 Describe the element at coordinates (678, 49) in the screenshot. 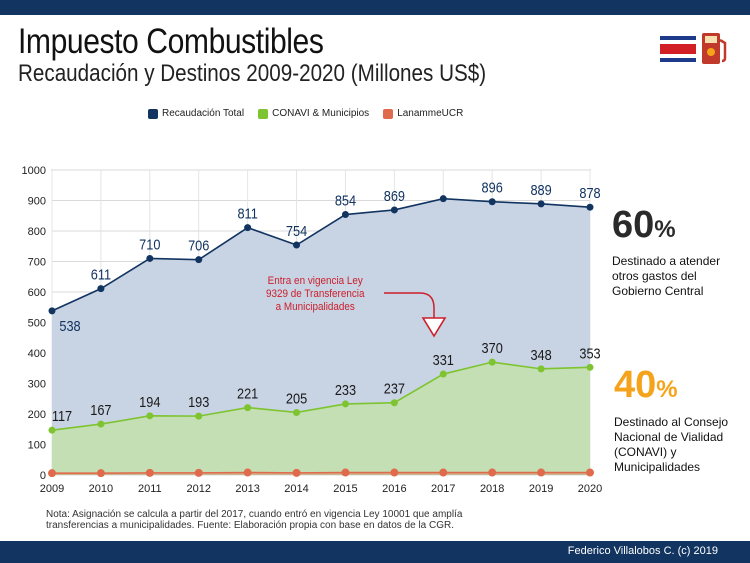

I see `costa-rica-flag-icon` at that location.